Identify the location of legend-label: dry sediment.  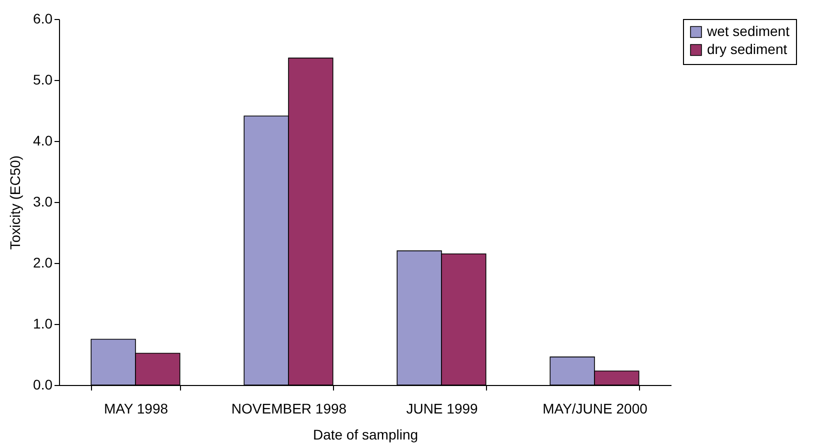
(747, 49).